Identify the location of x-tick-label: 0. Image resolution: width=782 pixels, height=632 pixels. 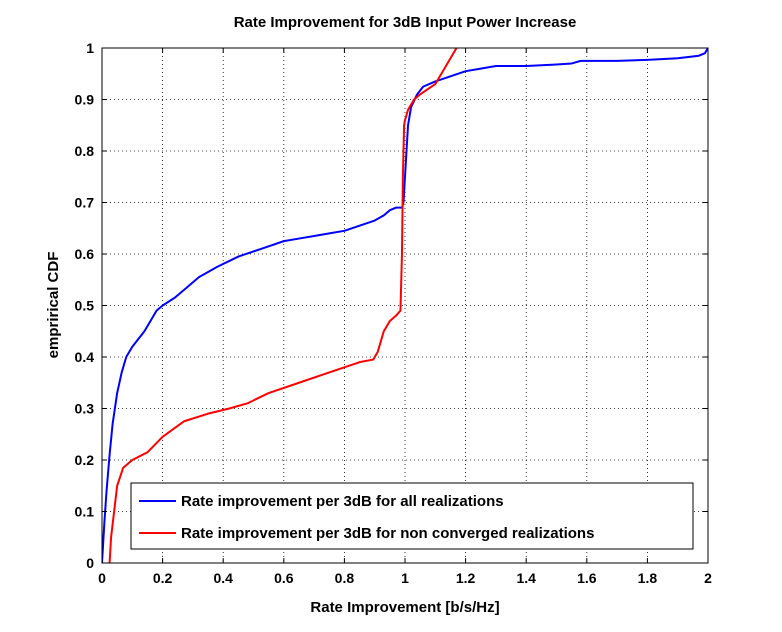
(102, 578).